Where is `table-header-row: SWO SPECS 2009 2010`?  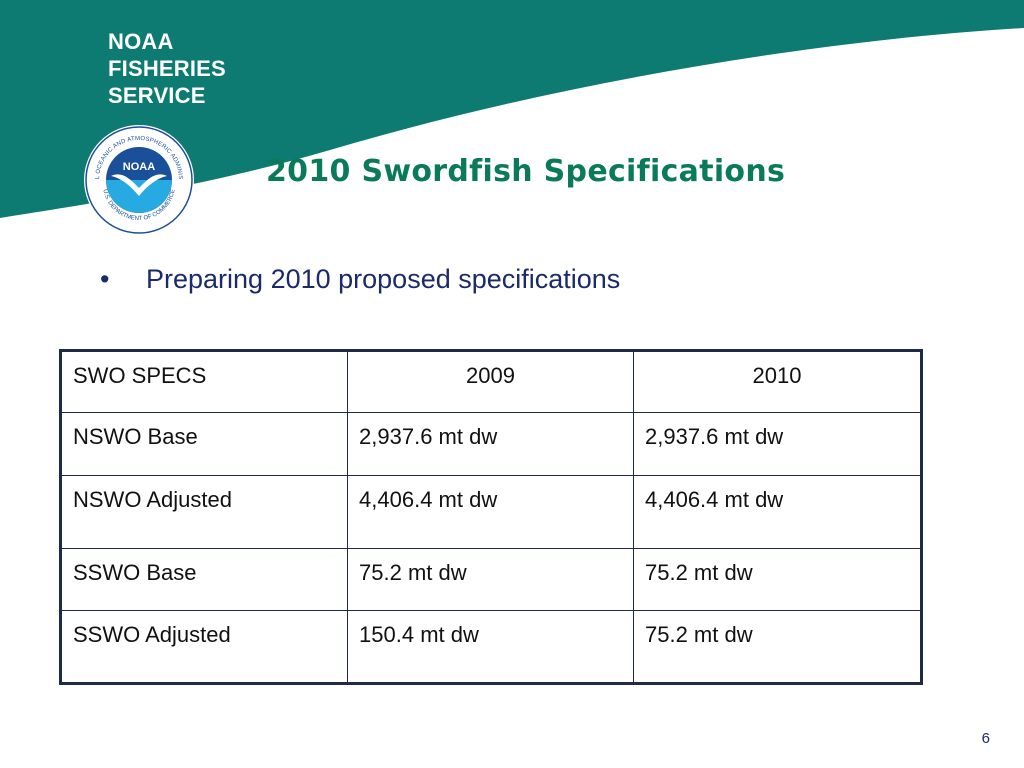
table-header-row: SWO SPECS 2009 2010 is located at coordinates (490, 381).